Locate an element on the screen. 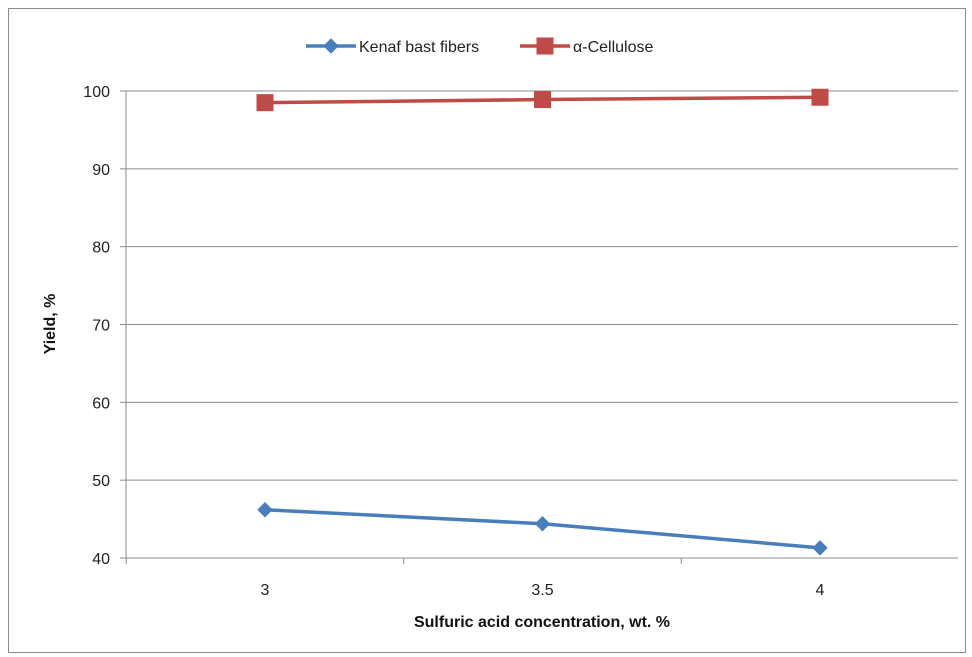 This screenshot has width=972, height=657. y-tick-label: 40 is located at coordinates (101, 559).